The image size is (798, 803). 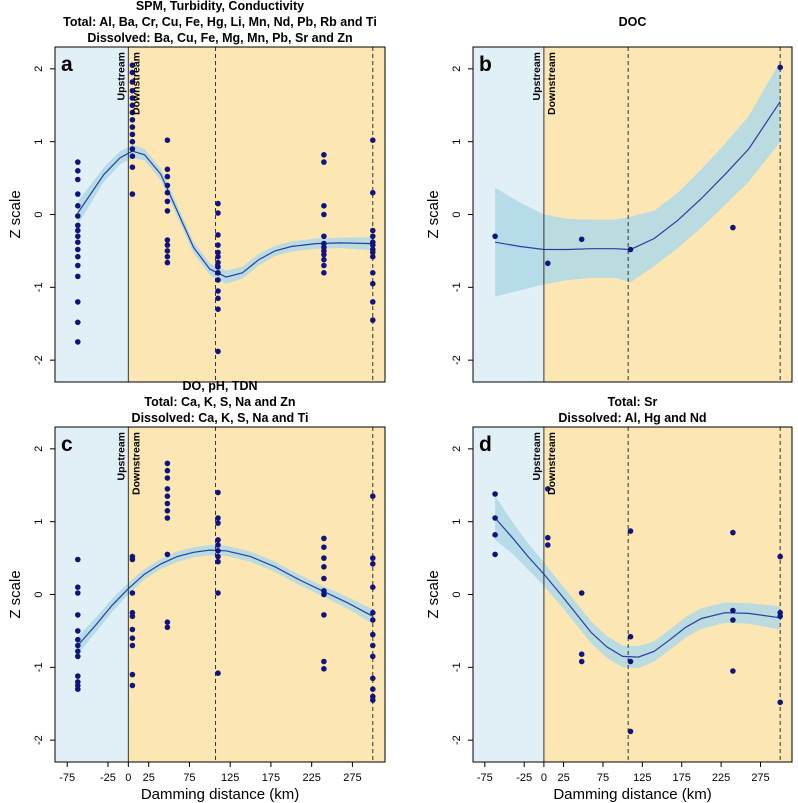 I want to click on x-tick-label: 0, so click(x=544, y=778).